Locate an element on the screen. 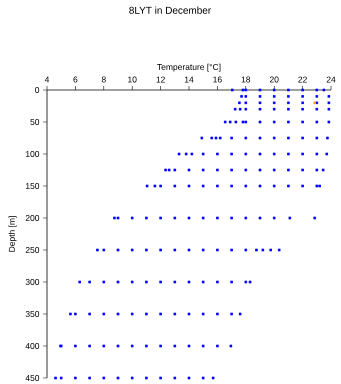  y-tick-label: 400 is located at coordinates (33, 346).